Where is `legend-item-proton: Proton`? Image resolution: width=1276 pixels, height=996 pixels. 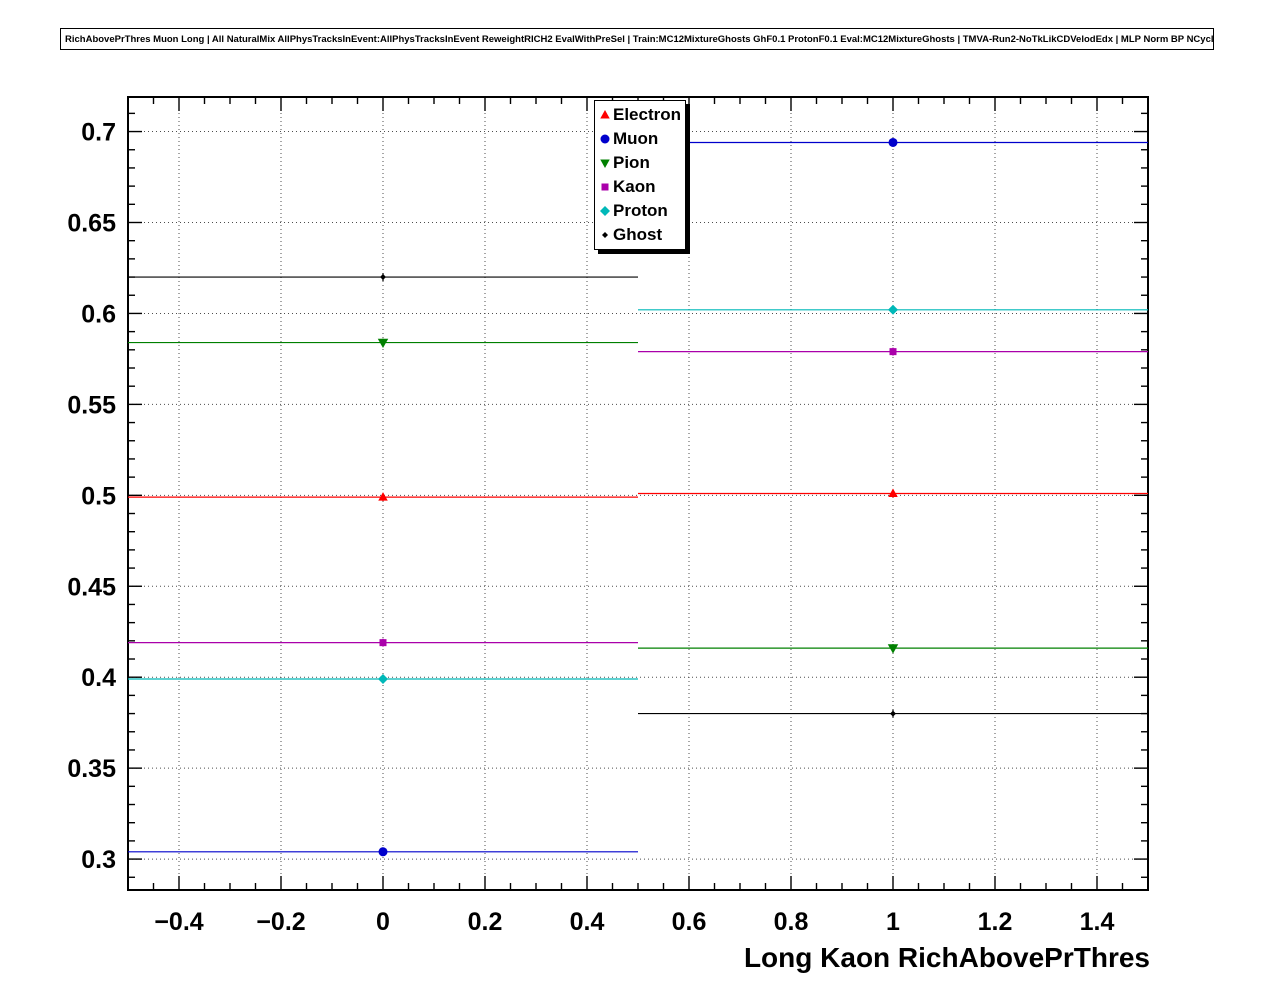
legend-item-proton: Proton is located at coordinates (641, 211).